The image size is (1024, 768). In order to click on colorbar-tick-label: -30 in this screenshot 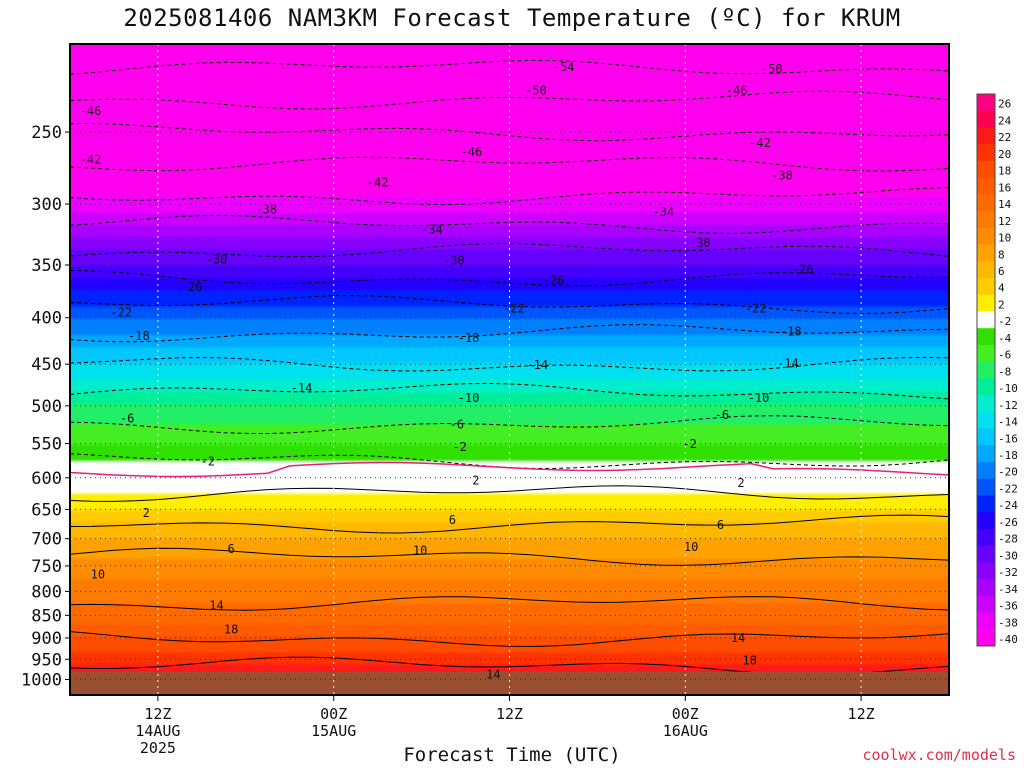, I will do `click(1008, 555)`.